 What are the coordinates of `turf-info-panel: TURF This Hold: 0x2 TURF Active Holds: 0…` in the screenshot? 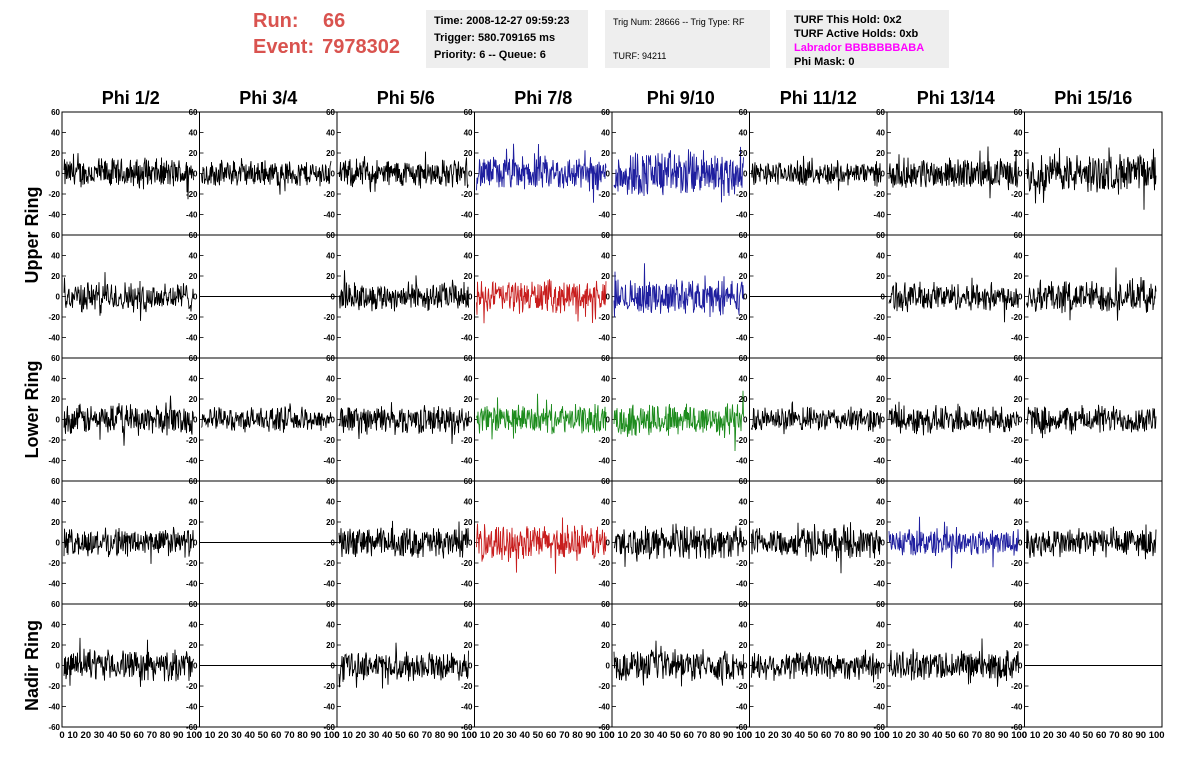 It's located at (867, 39).